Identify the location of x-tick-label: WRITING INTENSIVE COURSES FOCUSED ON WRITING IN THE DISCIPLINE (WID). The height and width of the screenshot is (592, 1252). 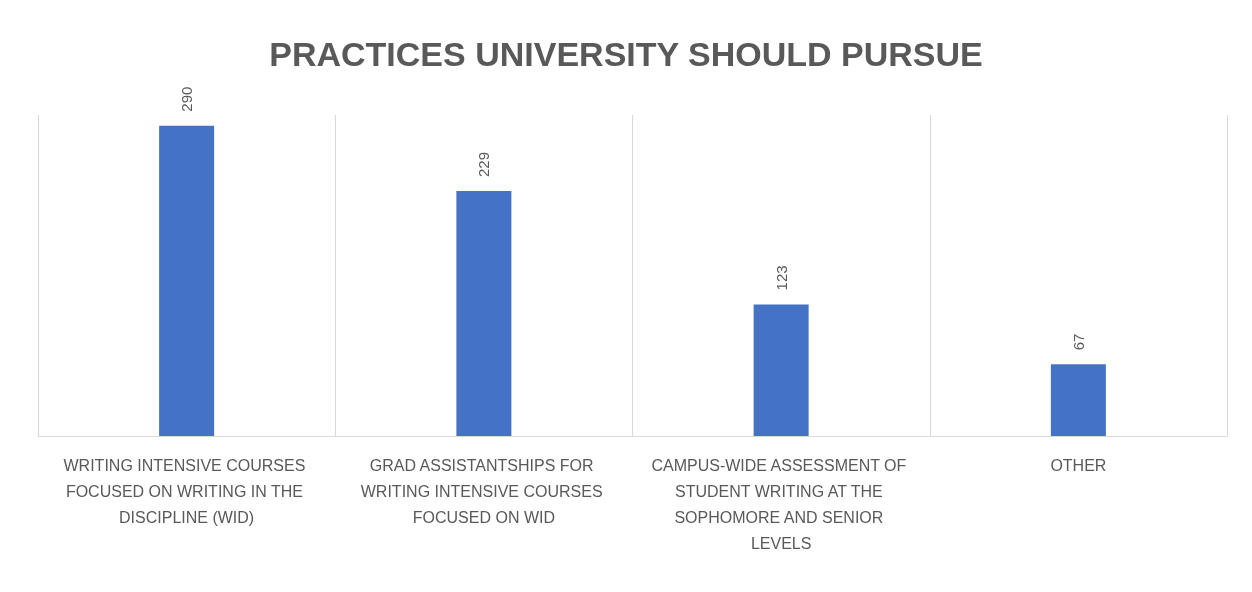
(186, 491).